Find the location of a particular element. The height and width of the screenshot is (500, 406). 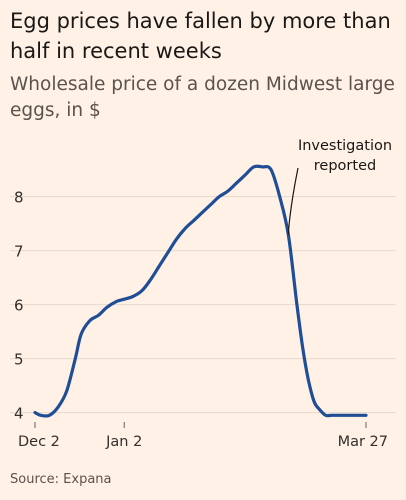

y-tick-label: 6 is located at coordinates (19, 306).